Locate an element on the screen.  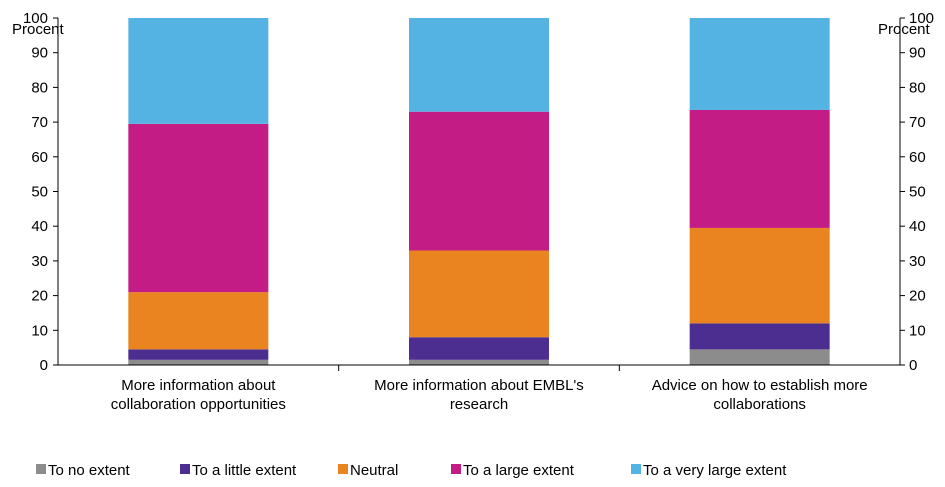
y-tick-label-left: 10 is located at coordinates (39, 330).